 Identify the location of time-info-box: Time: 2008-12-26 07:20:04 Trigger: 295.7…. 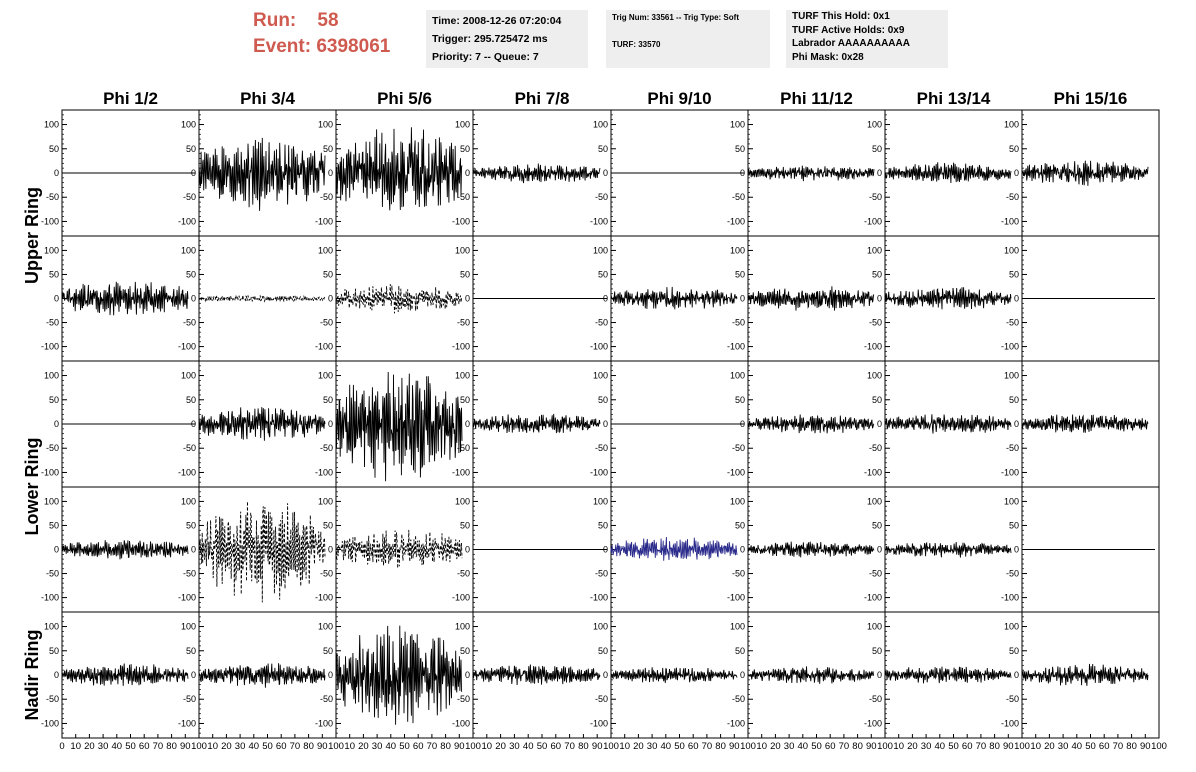
(507, 39).